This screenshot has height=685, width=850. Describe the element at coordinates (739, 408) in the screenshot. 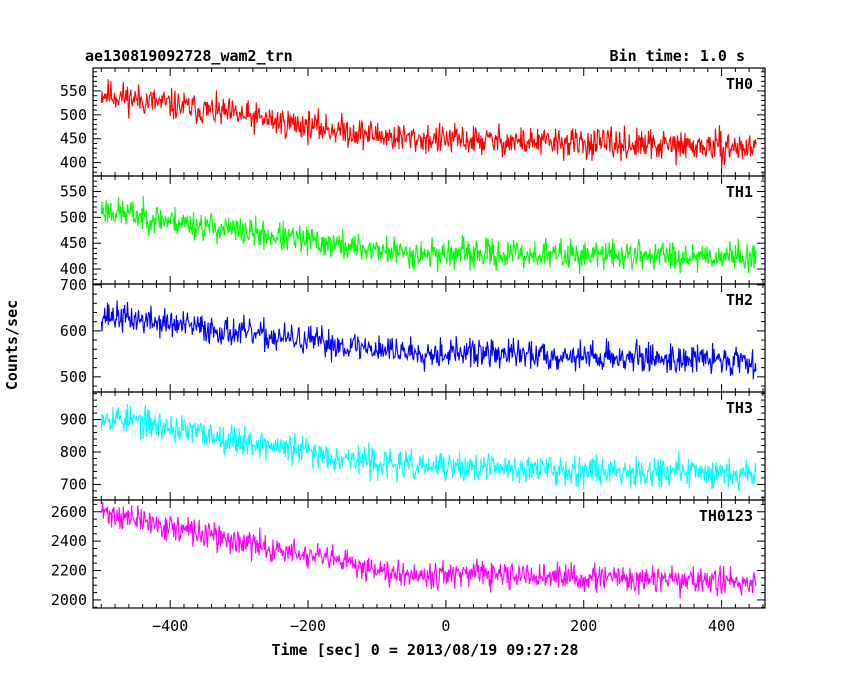

I see `panel-label: TH3` at that location.